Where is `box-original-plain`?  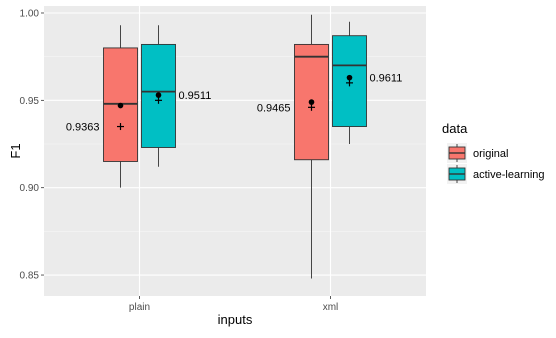 box-original-plain is located at coordinates (120, 106).